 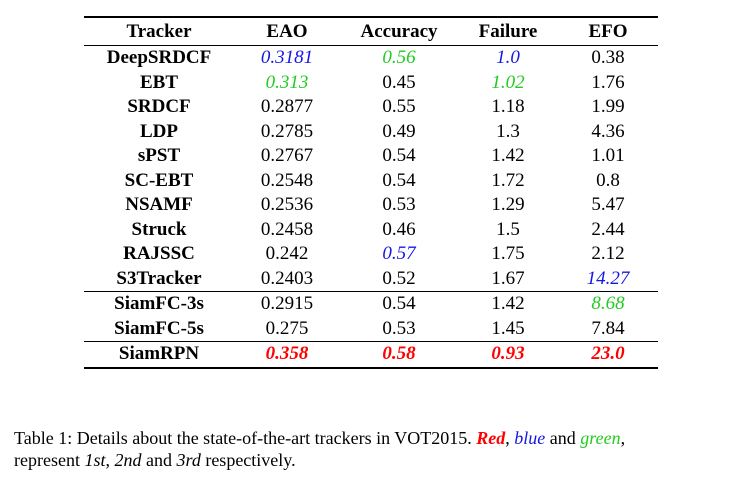 What do you see at coordinates (159, 279) in the screenshot?
I see `tracker-name-cell: S3Tracker` at bounding box center [159, 279].